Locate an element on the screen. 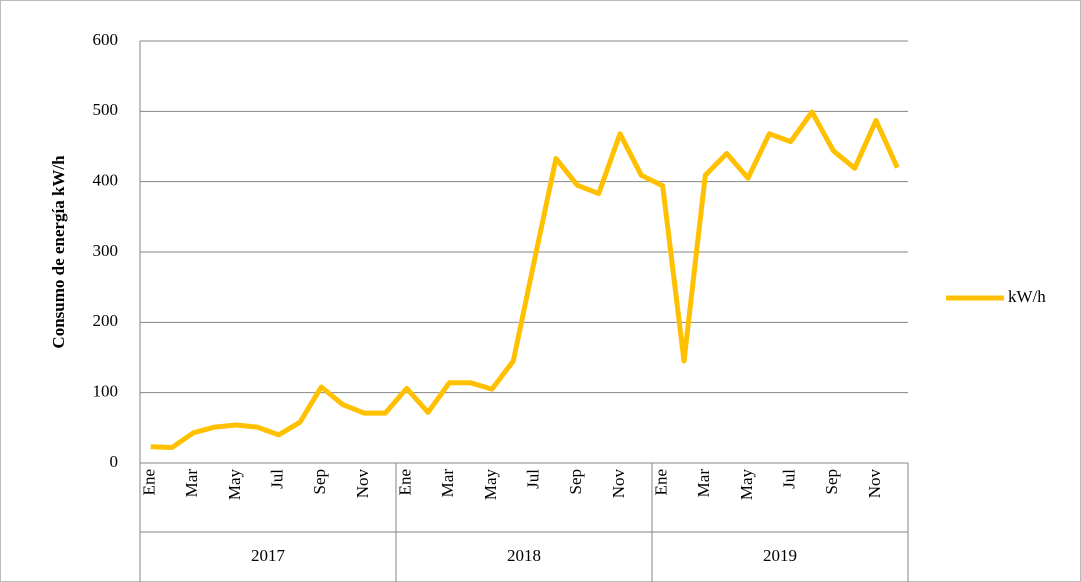  group-label: 2017 is located at coordinates (268, 555).